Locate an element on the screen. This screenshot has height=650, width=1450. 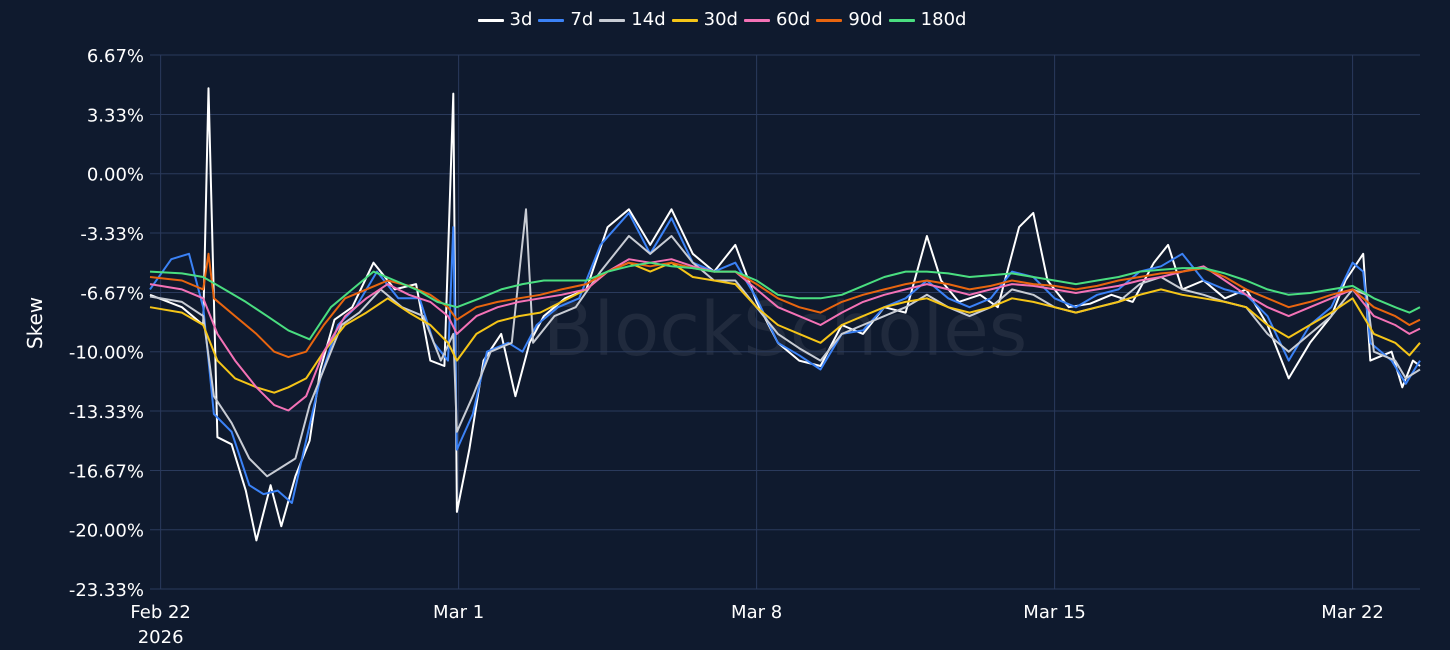
legend-label: 14d is located at coordinates (648, 19).